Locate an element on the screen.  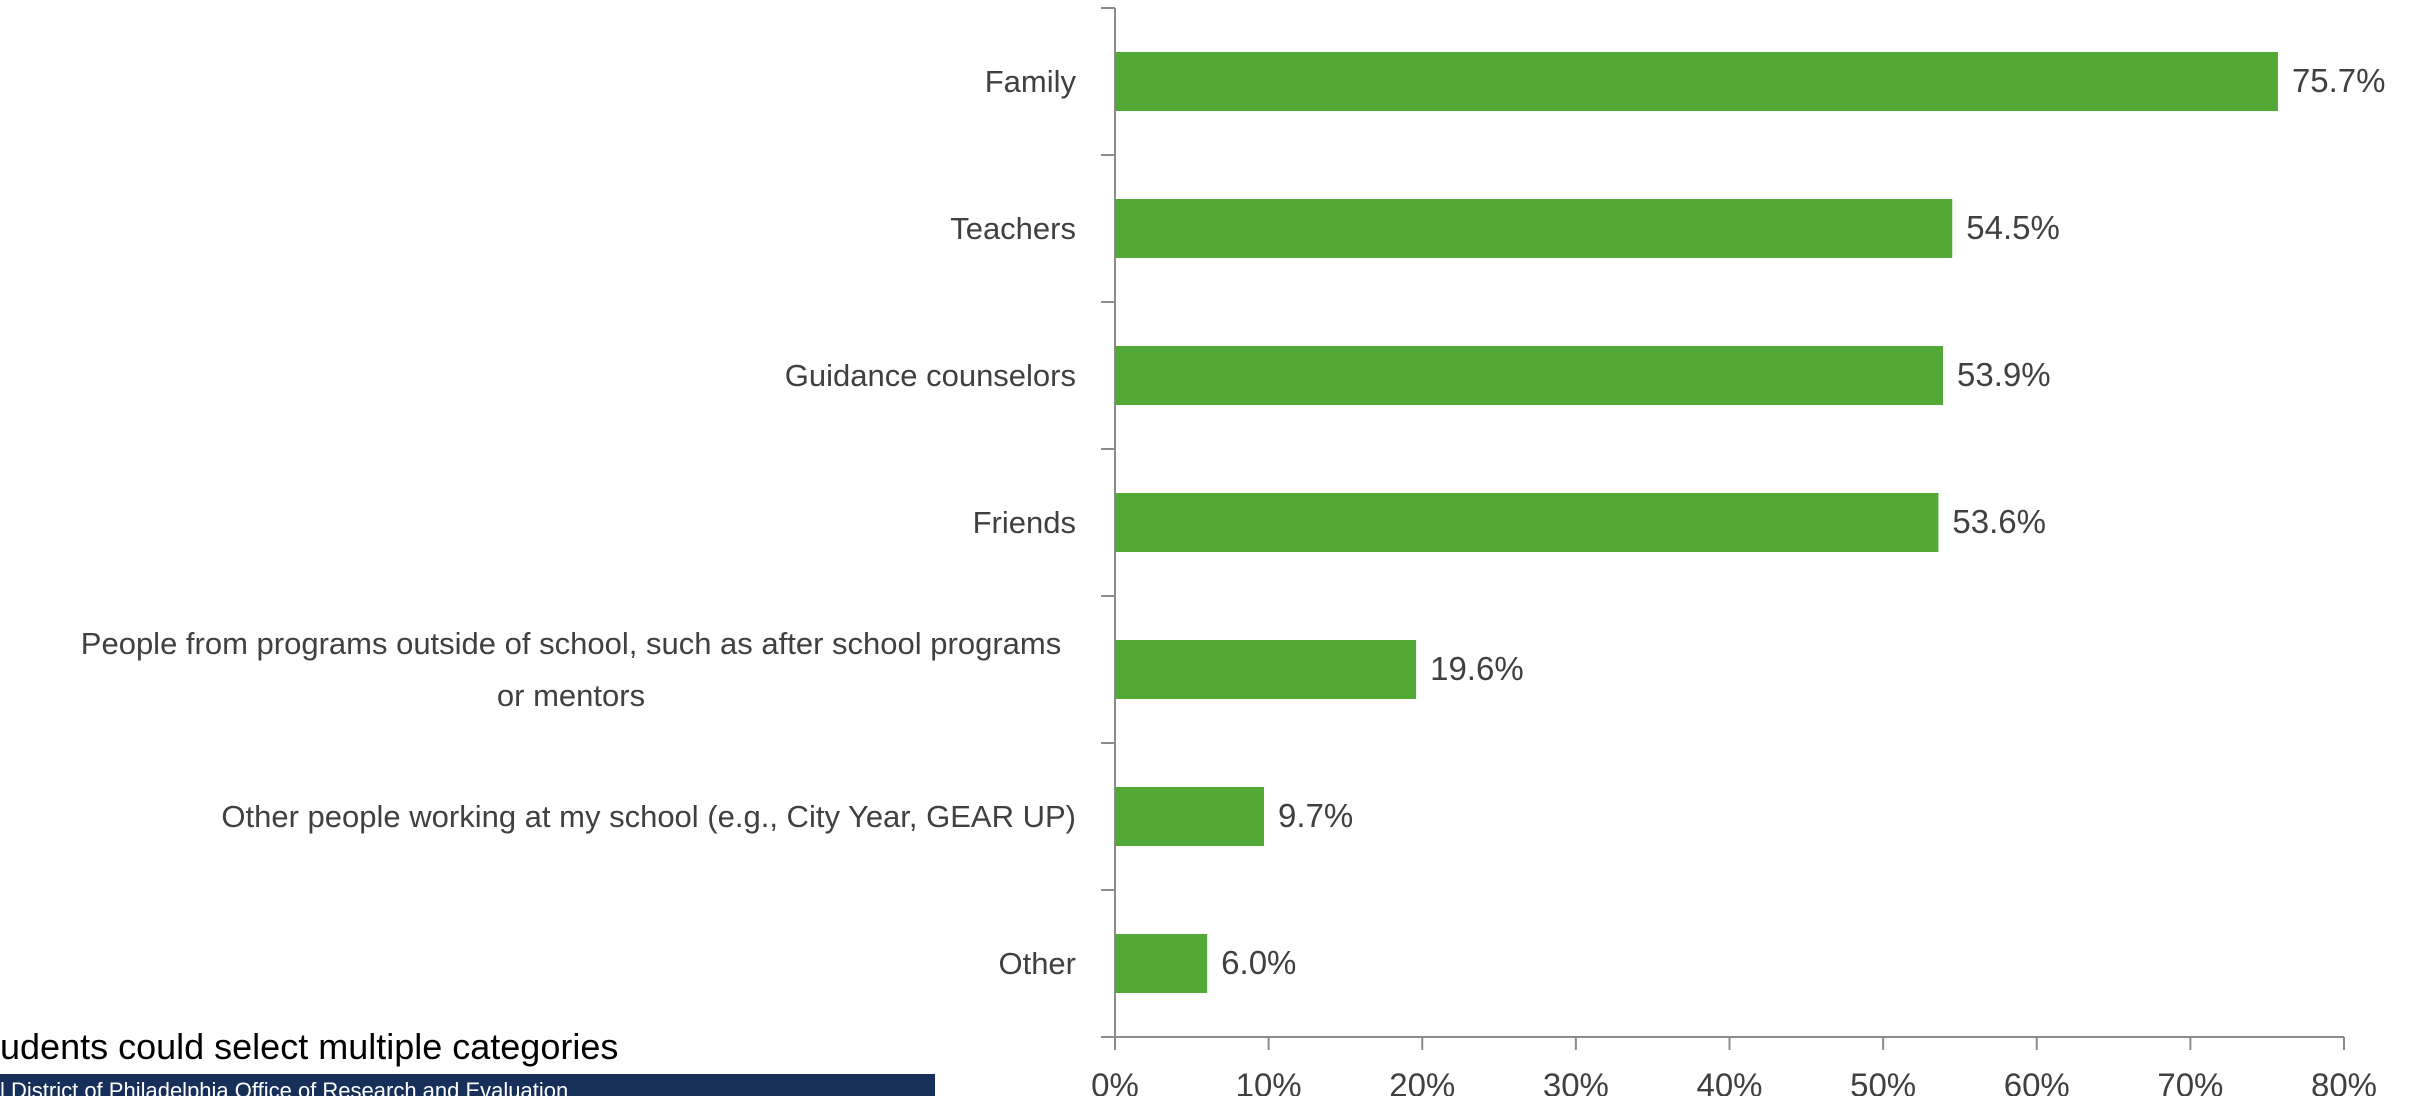
value-label: 9.7% is located at coordinates (1315, 815).